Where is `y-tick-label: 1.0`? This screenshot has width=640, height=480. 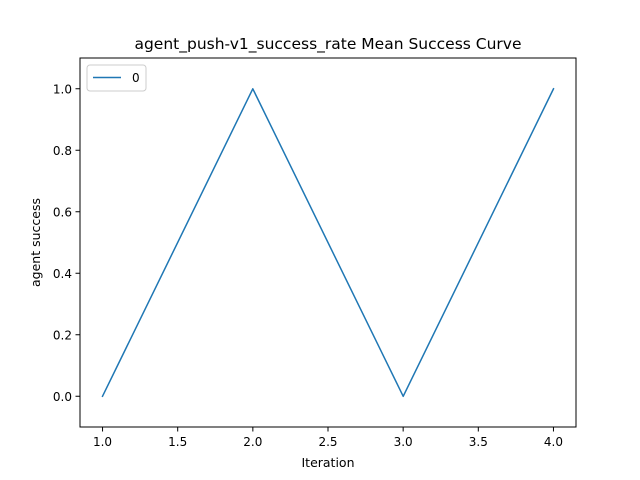
y-tick-label: 1.0 is located at coordinates (62, 89).